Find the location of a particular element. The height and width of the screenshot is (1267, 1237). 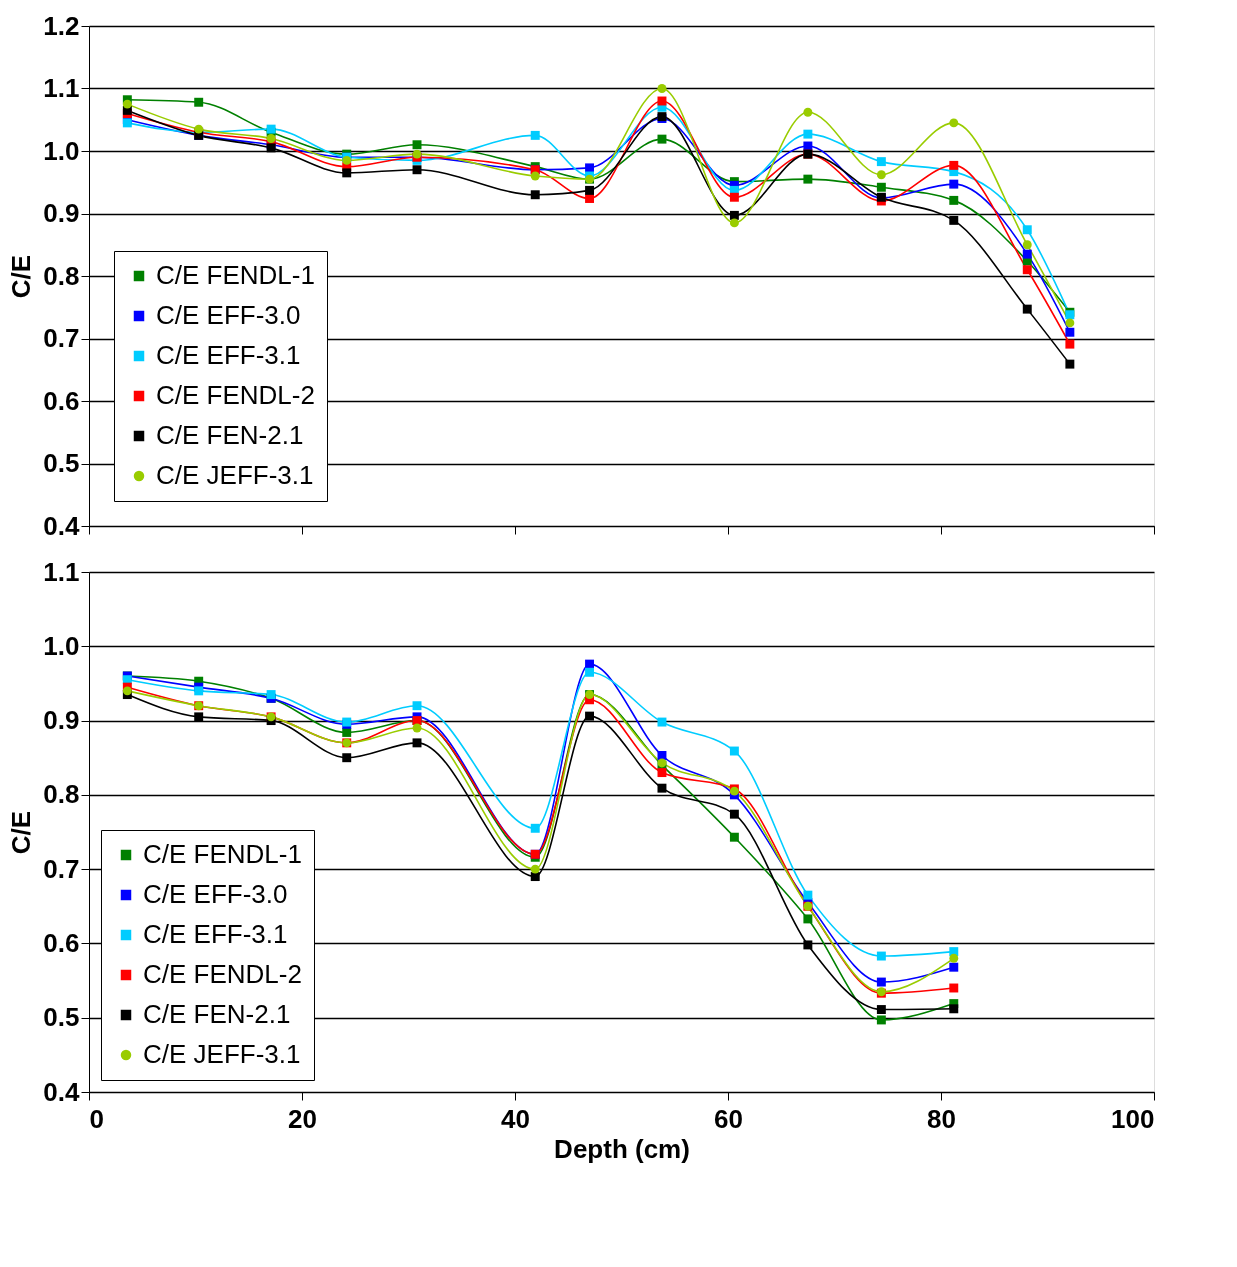

x-axis-title: Depth (cm) is located at coordinates (622, 1148).